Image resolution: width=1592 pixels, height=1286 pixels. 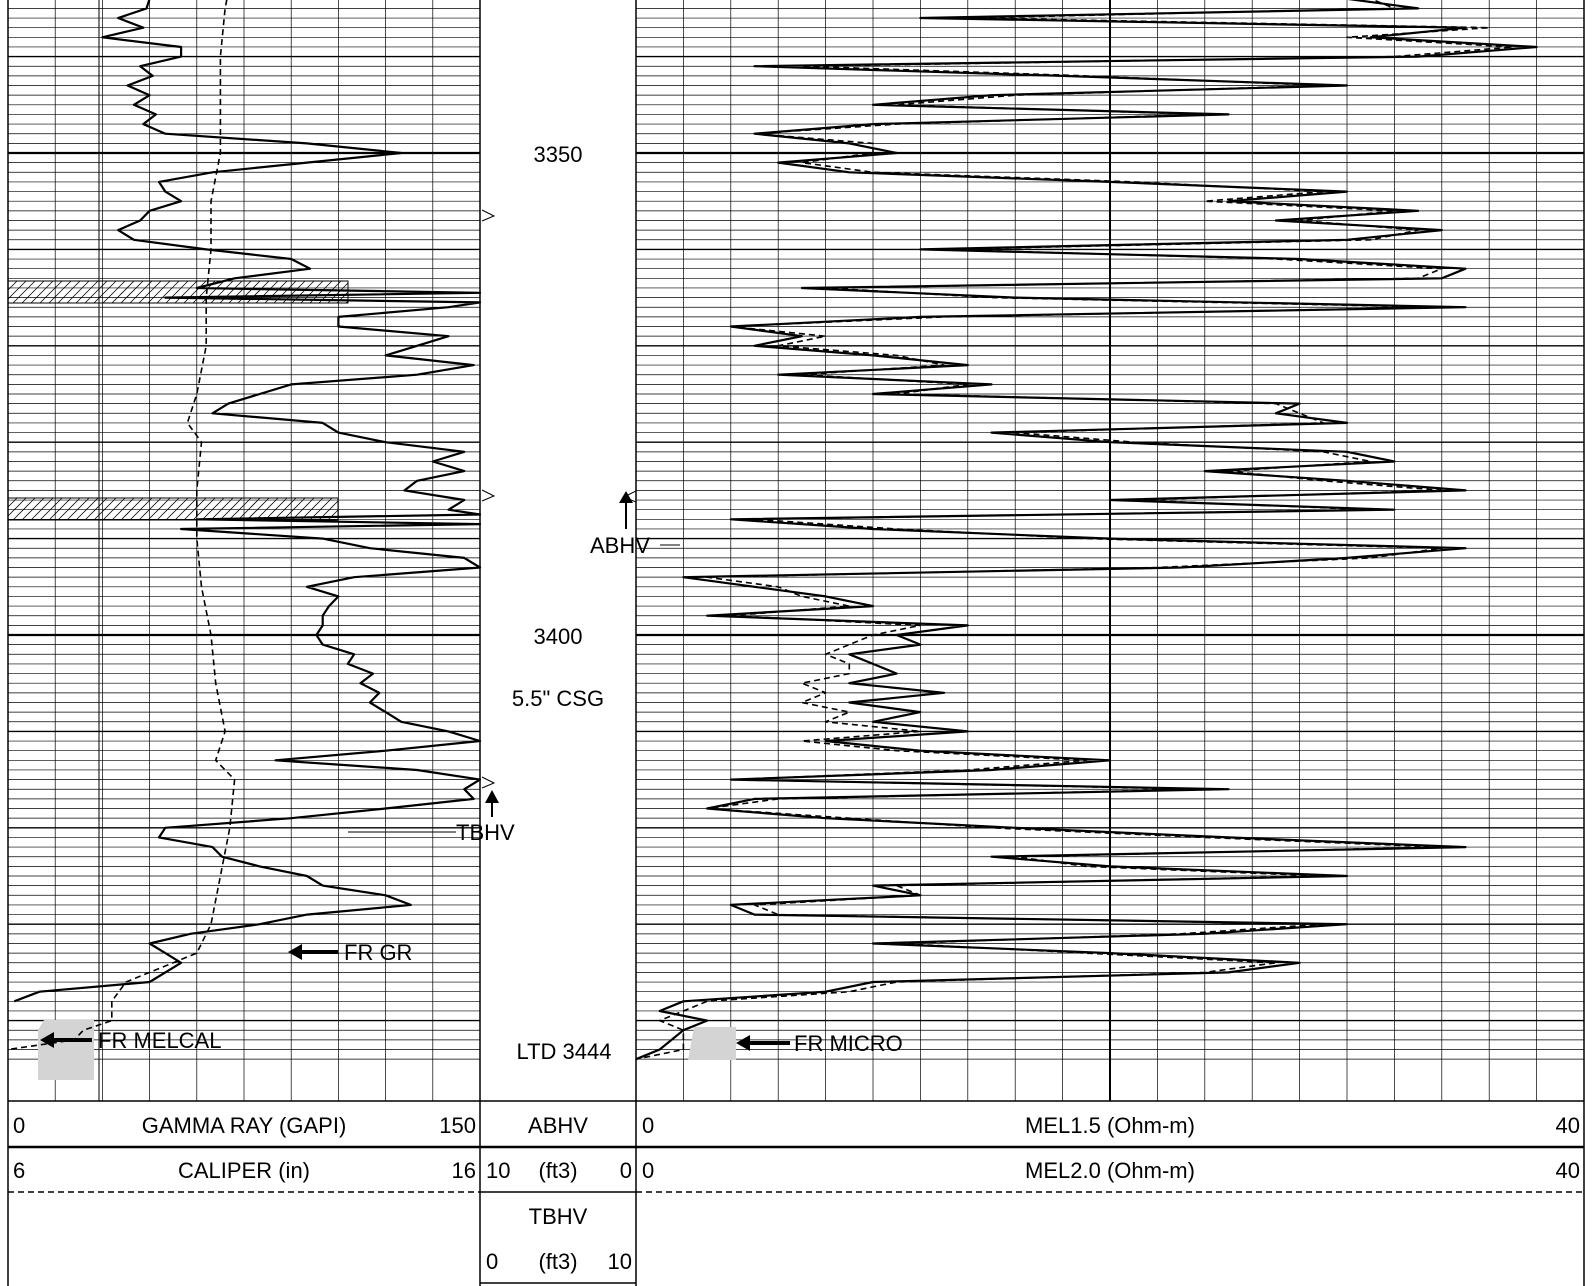 What do you see at coordinates (557, 1170) in the screenshot?
I see `abhv-header-unit: (ft3)` at bounding box center [557, 1170].